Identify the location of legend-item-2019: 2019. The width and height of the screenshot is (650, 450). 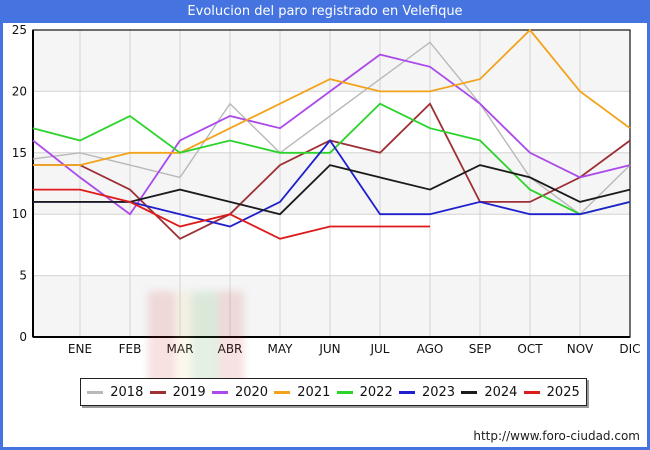
(177, 392).